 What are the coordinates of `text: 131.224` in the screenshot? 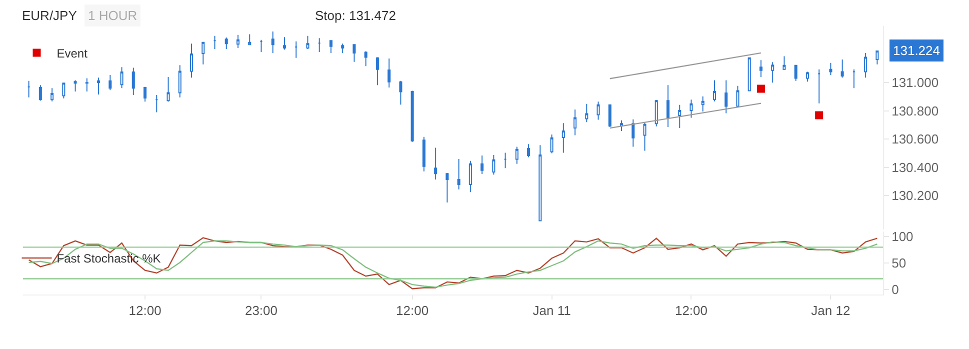 It's located at (916, 50).